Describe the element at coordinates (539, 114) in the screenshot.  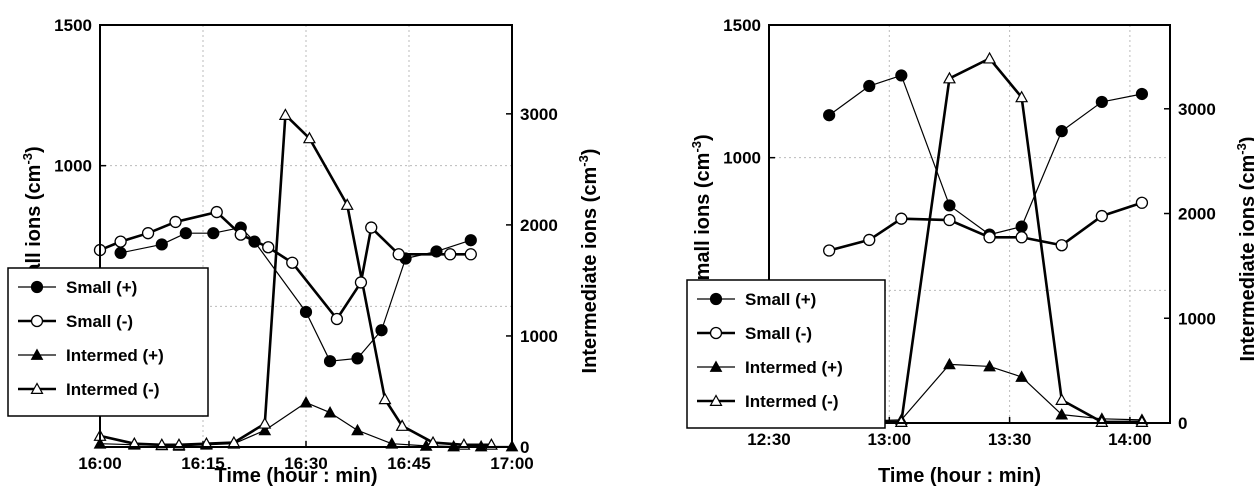
I see `panel1-y-right-tick-label: 3000` at that location.